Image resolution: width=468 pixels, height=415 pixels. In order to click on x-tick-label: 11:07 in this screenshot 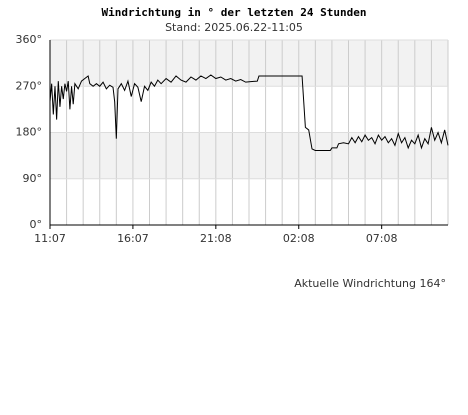, I will do `click(50, 238)`.